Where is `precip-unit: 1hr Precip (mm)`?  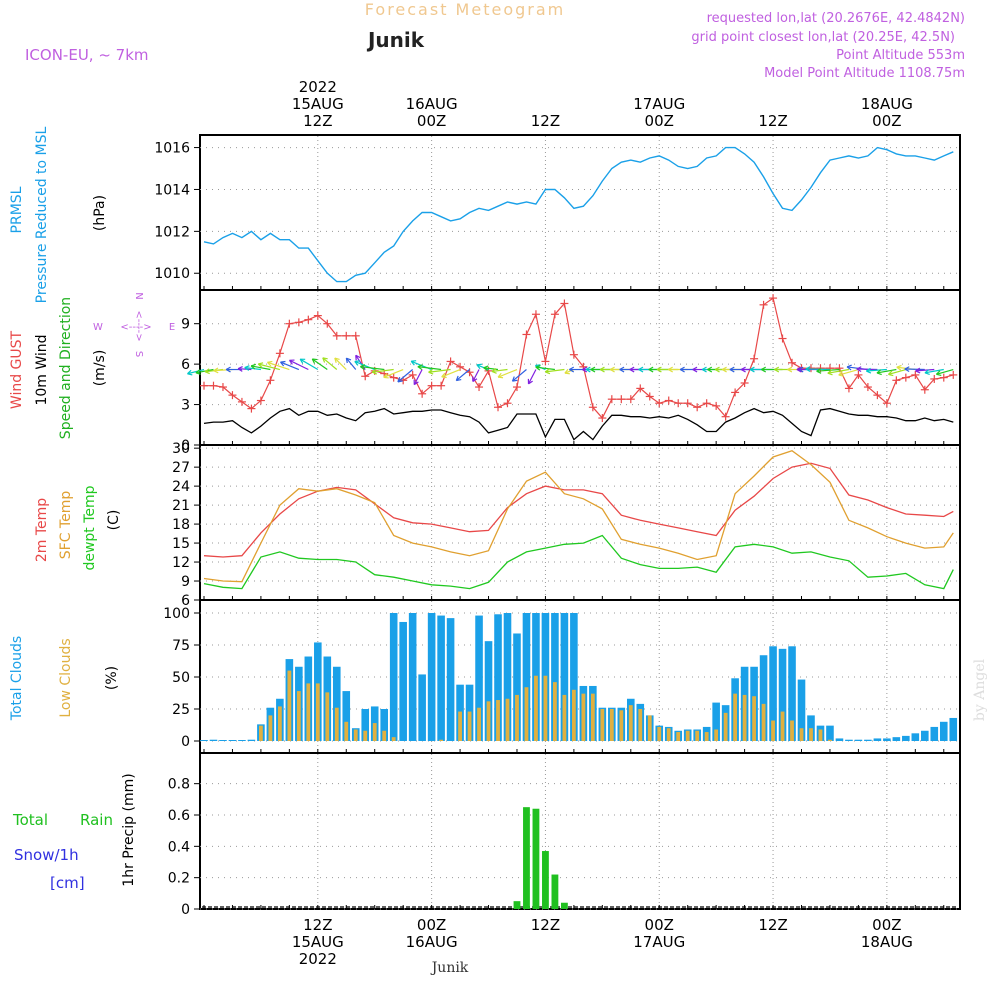 precip-unit: 1hr Precip (mm) is located at coordinates (129, 829).